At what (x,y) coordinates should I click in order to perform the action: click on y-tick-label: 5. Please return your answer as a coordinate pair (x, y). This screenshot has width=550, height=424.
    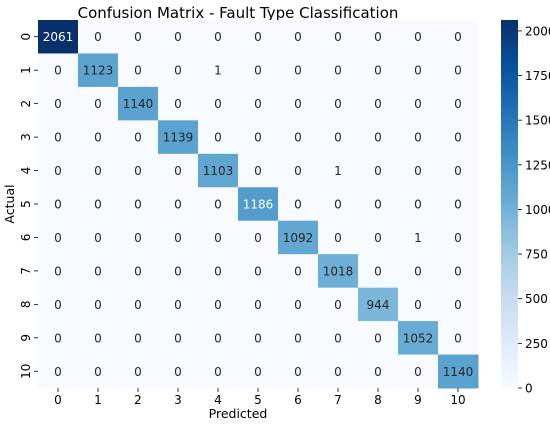
    Looking at the image, I should click on (26, 204).